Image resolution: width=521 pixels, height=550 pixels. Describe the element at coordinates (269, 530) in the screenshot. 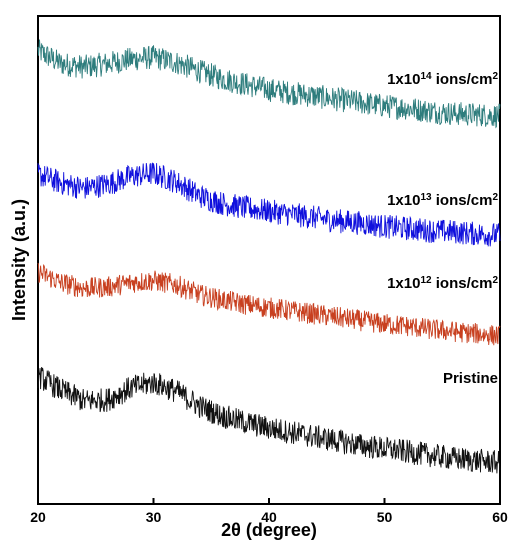

I see `x-axis-title: 2θ (degree)` at that location.